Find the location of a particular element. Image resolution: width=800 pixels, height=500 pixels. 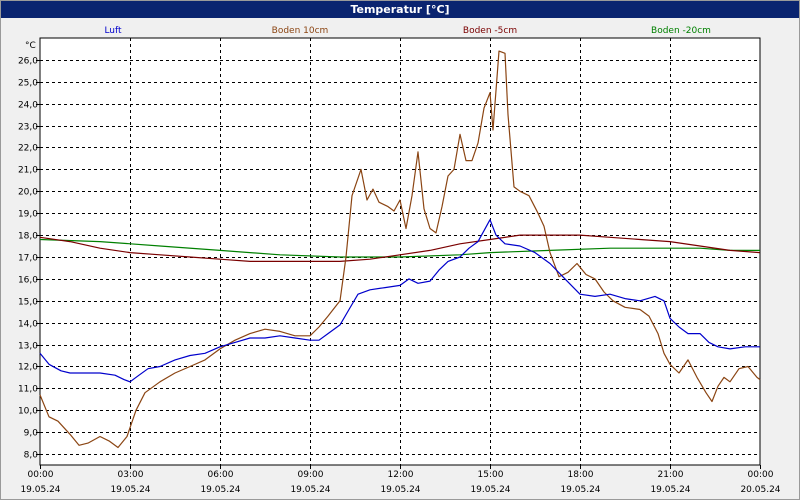

y-tick-label: 8,0 is located at coordinates (31, 456).